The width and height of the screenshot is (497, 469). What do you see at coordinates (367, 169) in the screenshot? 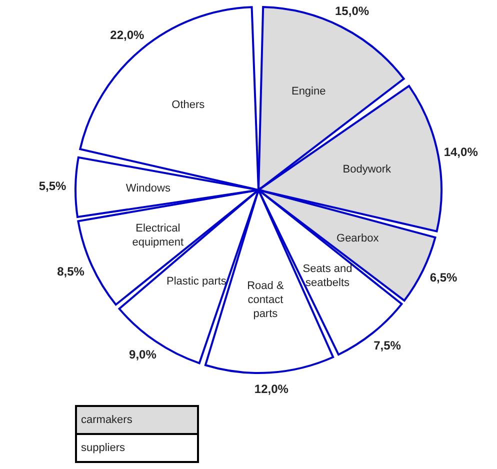
I see `slice-label: Bodywork` at bounding box center [367, 169].